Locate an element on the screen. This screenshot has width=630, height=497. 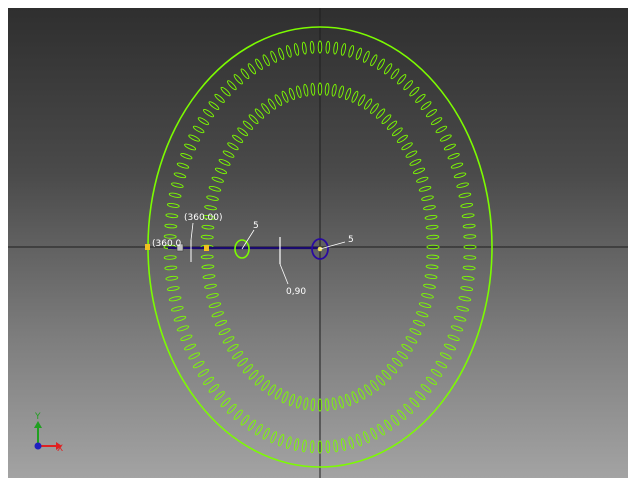
radius-label-center: 5 is located at coordinates (351, 240).